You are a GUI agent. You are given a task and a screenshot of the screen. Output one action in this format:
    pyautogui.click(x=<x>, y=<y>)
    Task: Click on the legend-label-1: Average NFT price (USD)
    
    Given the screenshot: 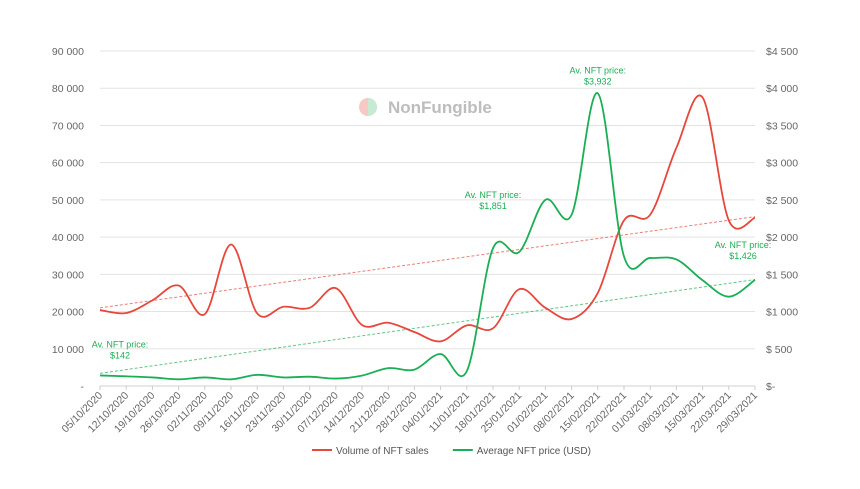 What is the action you would take?
    pyautogui.click(x=534, y=451)
    